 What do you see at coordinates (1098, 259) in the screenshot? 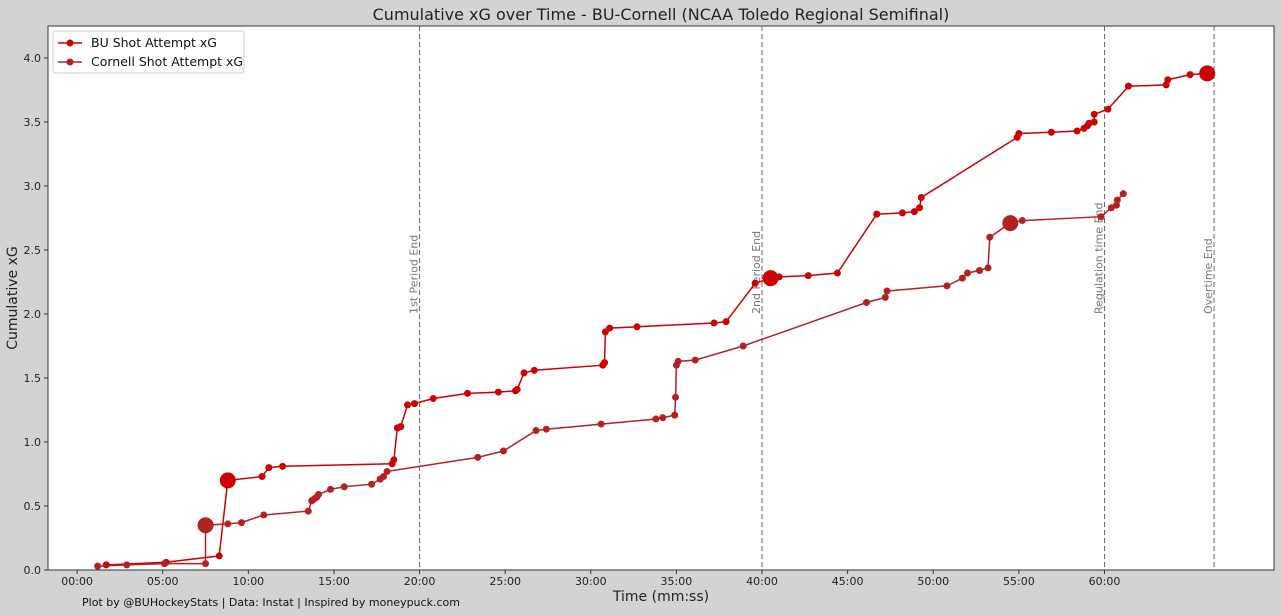
I see `period-line-label: Regulation time End` at bounding box center [1098, 259].